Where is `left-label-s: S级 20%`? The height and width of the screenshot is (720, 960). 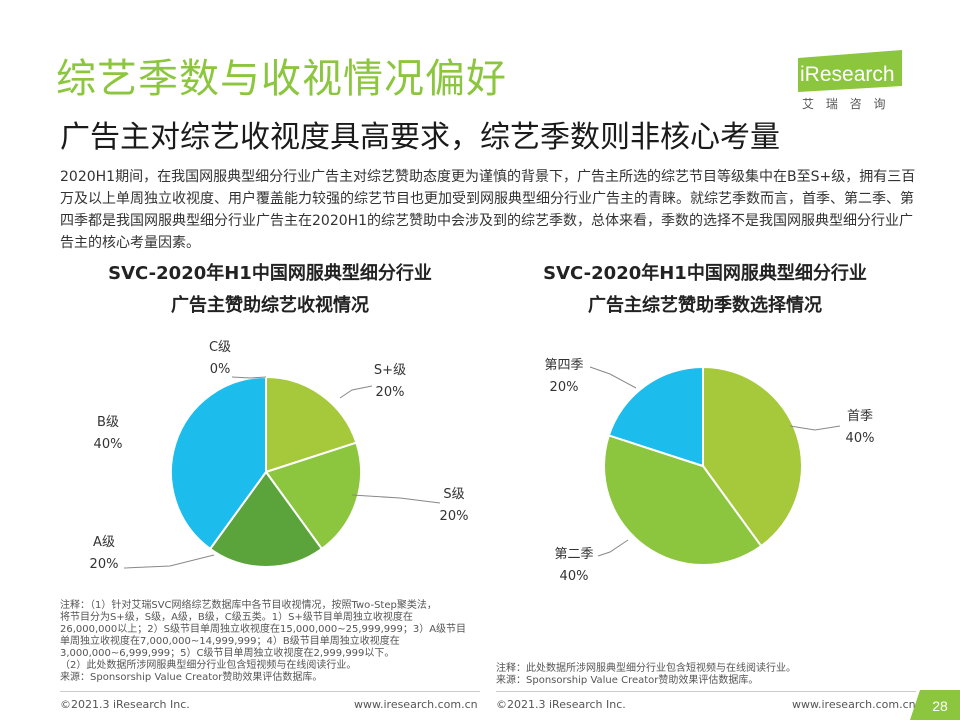
left-label-s: S级 20% is located at coordinates (454, 506).